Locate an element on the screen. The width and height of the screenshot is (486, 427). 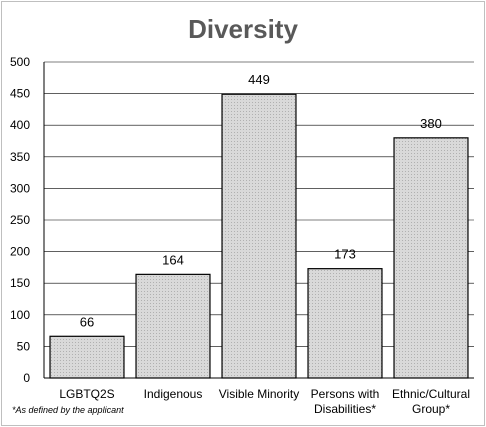
y-tick-label: 150 is located at coordinates (20, 283).